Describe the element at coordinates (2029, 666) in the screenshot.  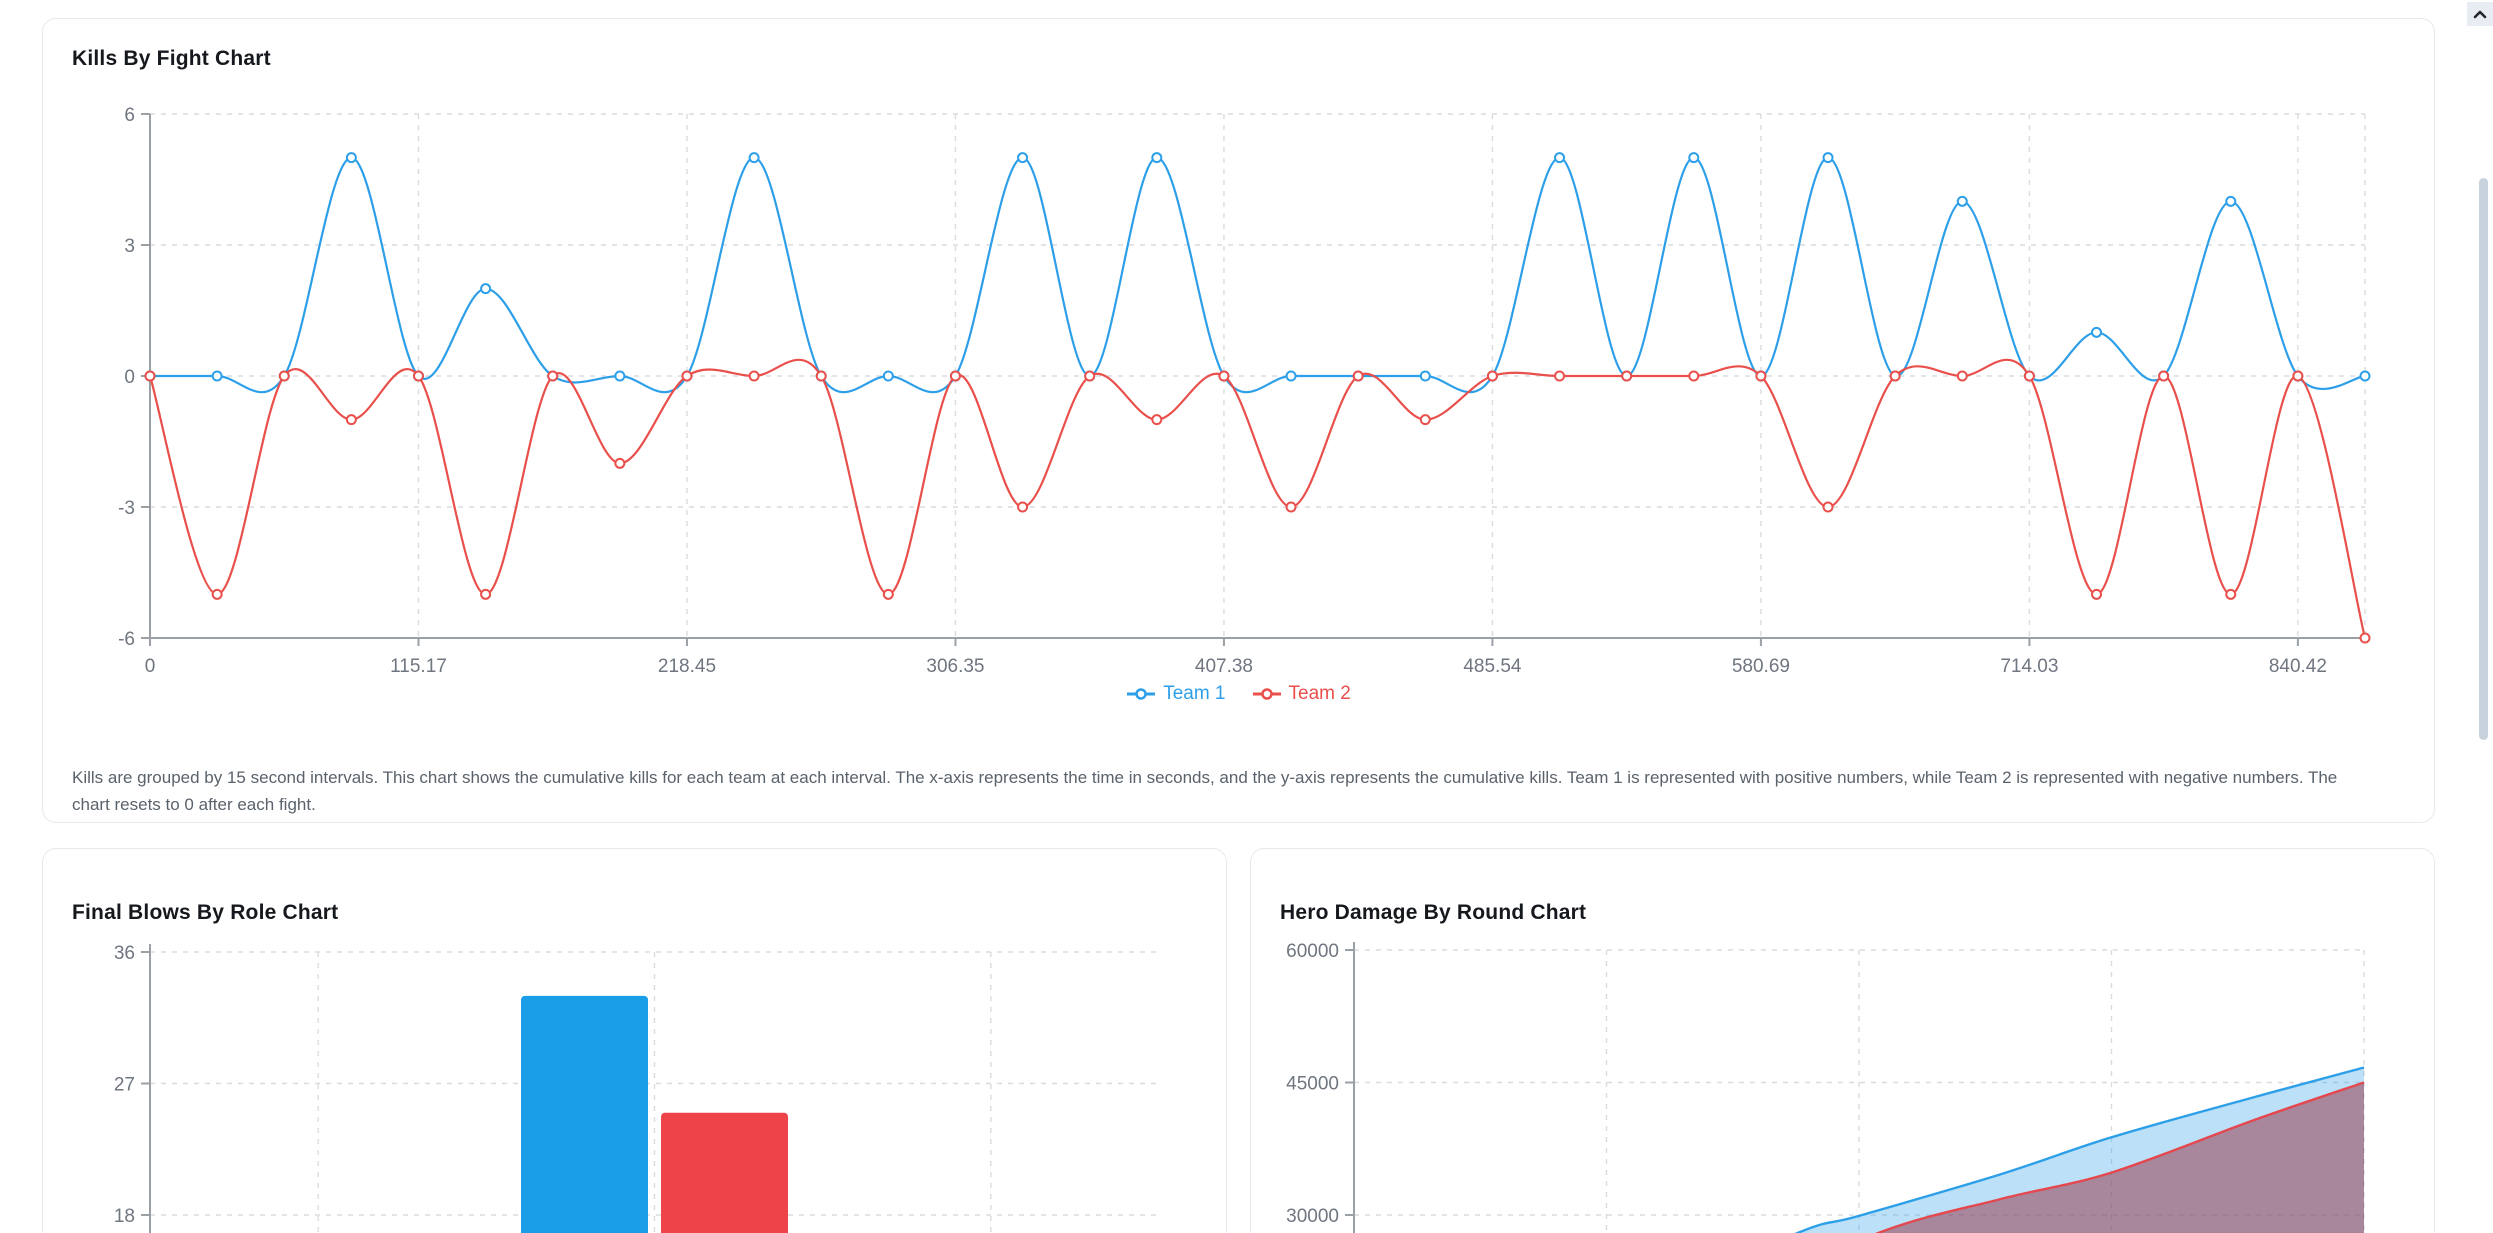
I see `svg-text: 714.03` at that location.